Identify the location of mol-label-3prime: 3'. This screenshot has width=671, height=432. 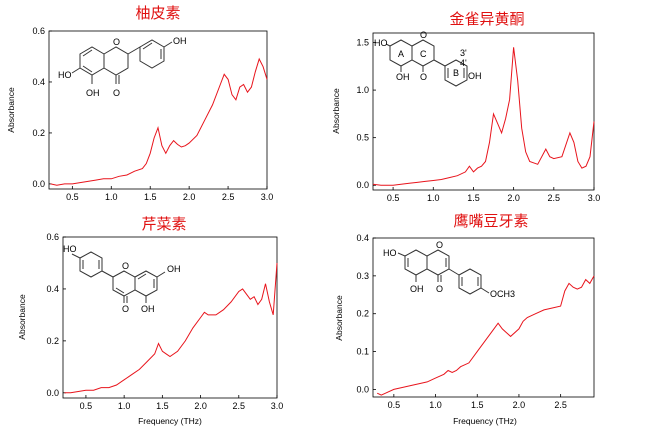
(463, 53).